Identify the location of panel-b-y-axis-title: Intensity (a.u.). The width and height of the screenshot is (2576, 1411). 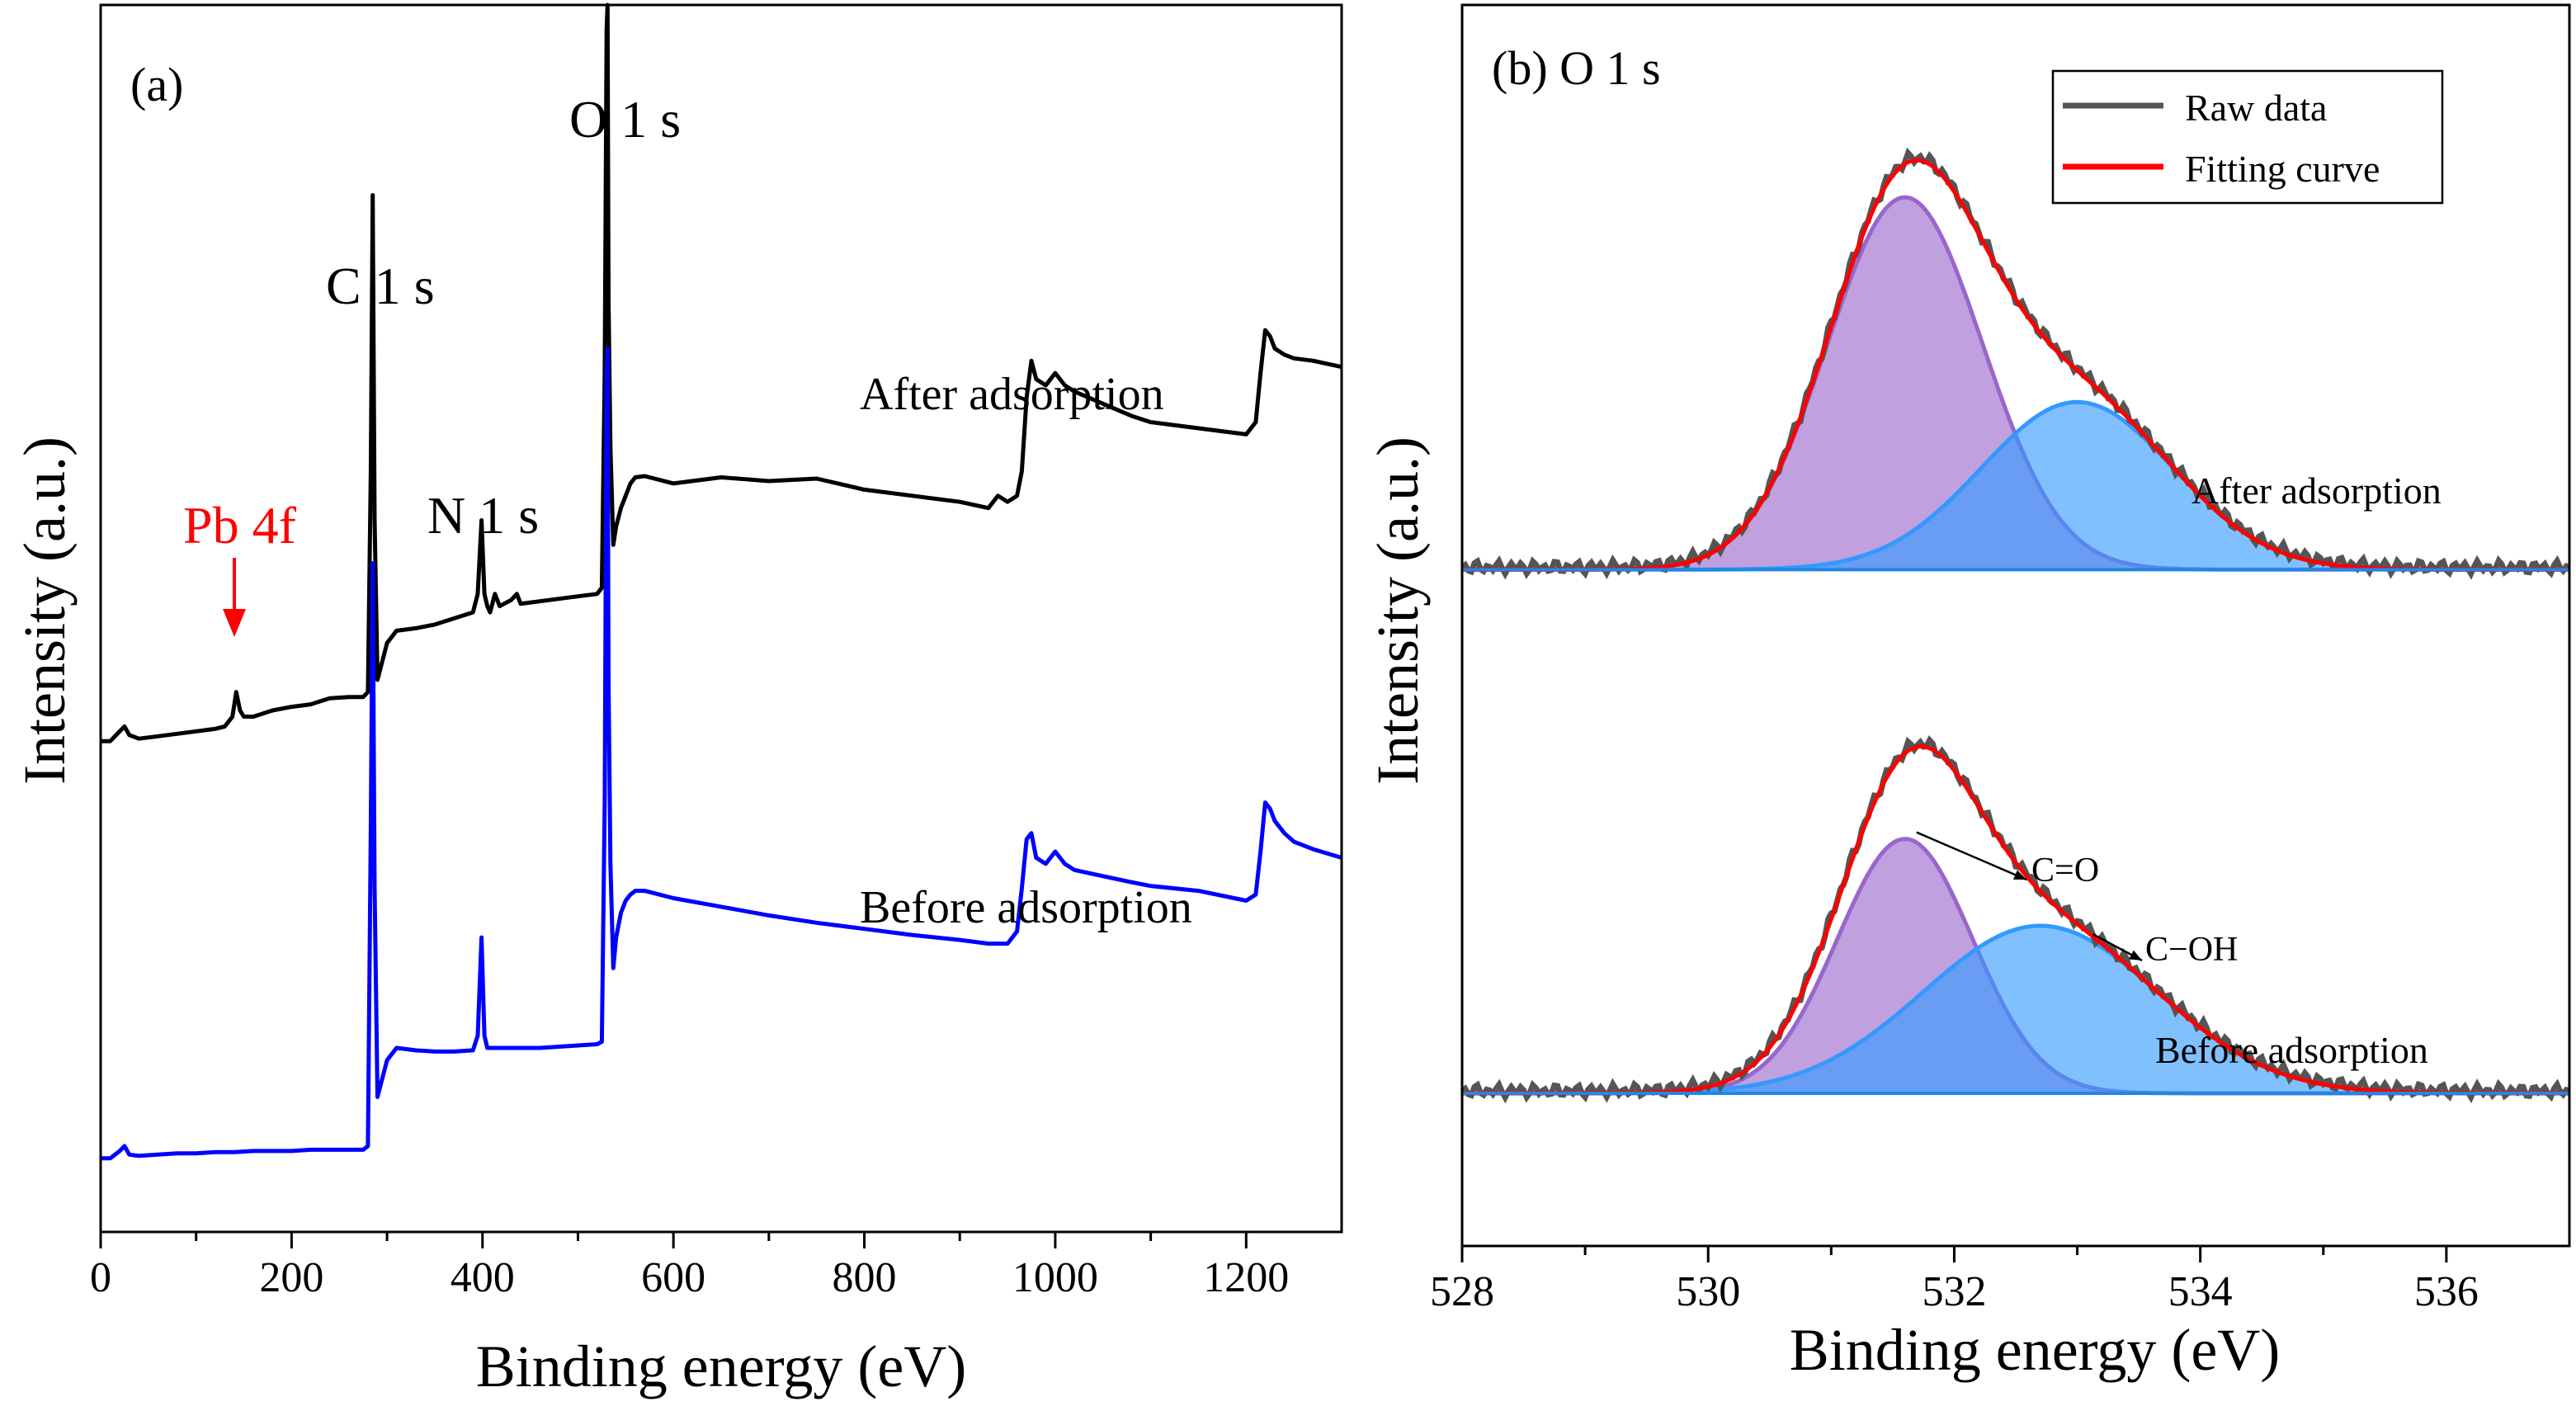
(1398, 611).